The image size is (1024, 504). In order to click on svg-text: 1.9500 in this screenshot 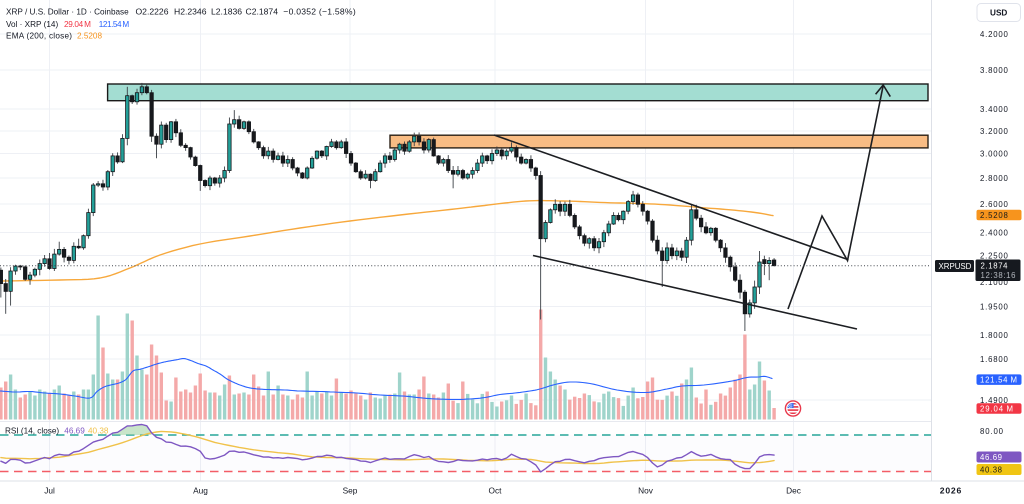, I will do `click(994, 306)`.